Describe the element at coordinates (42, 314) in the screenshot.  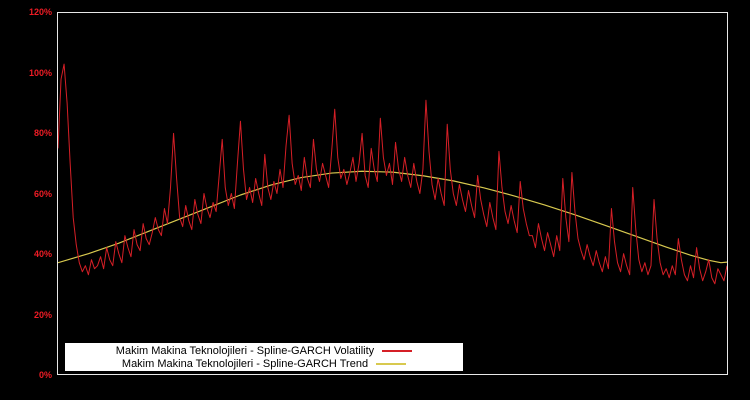
I see `y-axis-tick: 20%` at that location.